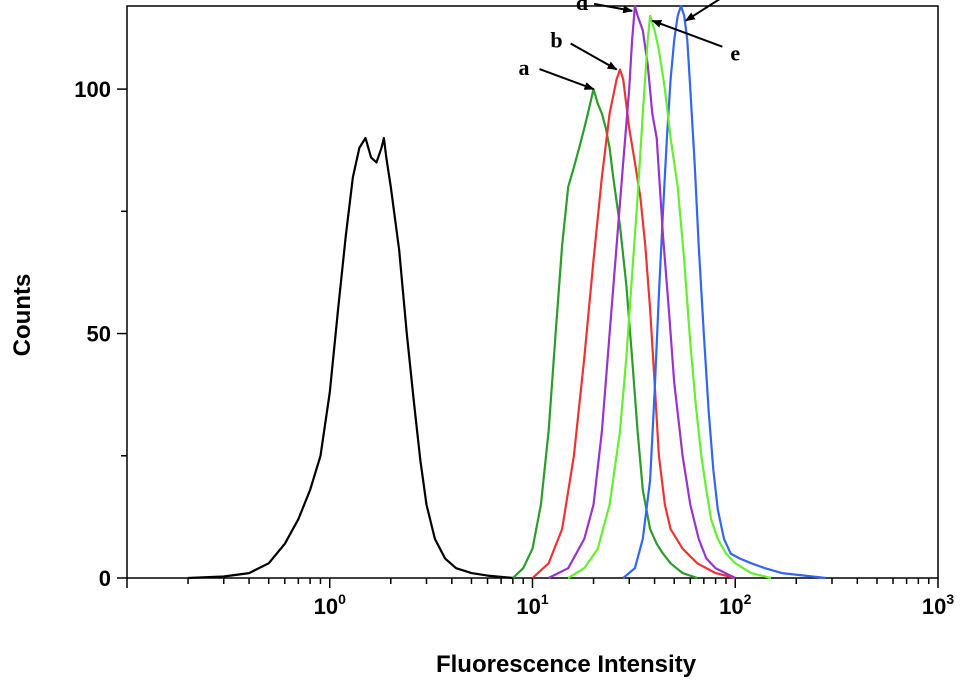 The image size is (963, 689). What do you see at coordinates (735, 53) in the screenshot?
I see `annotation-label-e: e` at bounding box center [735, 53].